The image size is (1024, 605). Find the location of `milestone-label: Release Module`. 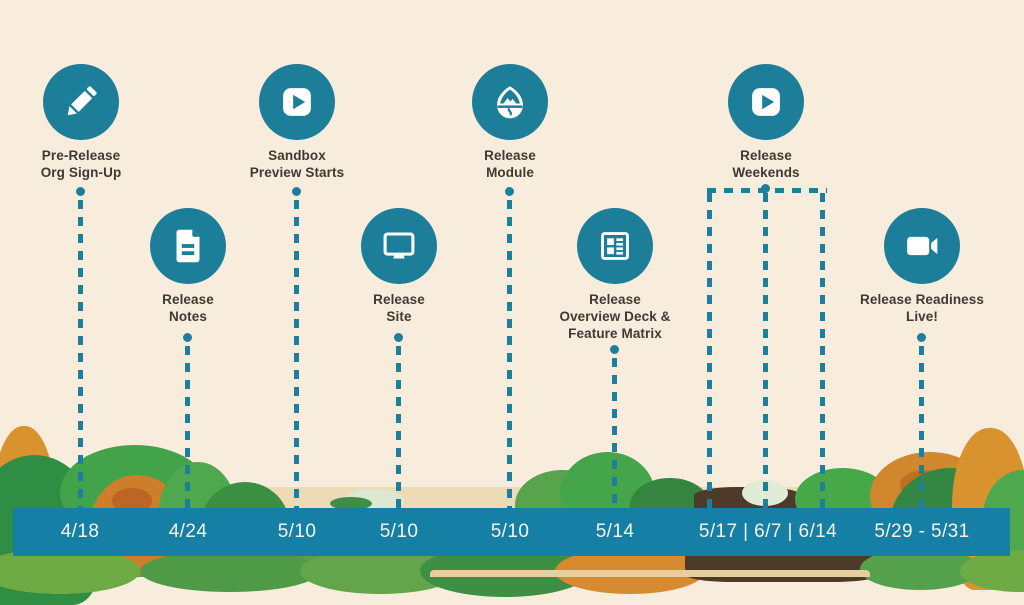

milestone-label: Release Module is located at coordinates (510, 164).